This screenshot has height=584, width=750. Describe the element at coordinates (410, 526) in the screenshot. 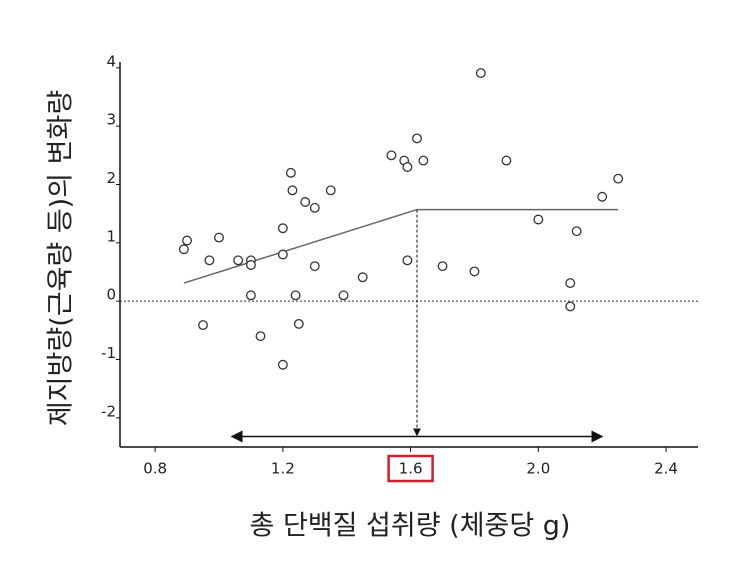

I see `x-axis-label: 총 단백질 섭취량 (체중당 g)` at that location.